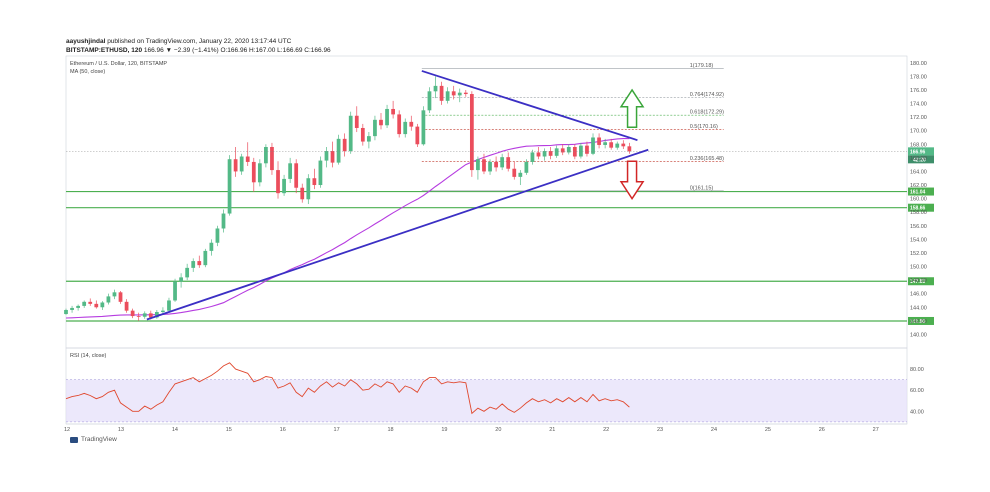 This screenshot has width=990, height=492. What do you see at coordinates (606, 430) in the screenshot?
I see `time-tick-label: 22` at bounding box center [606, 430].